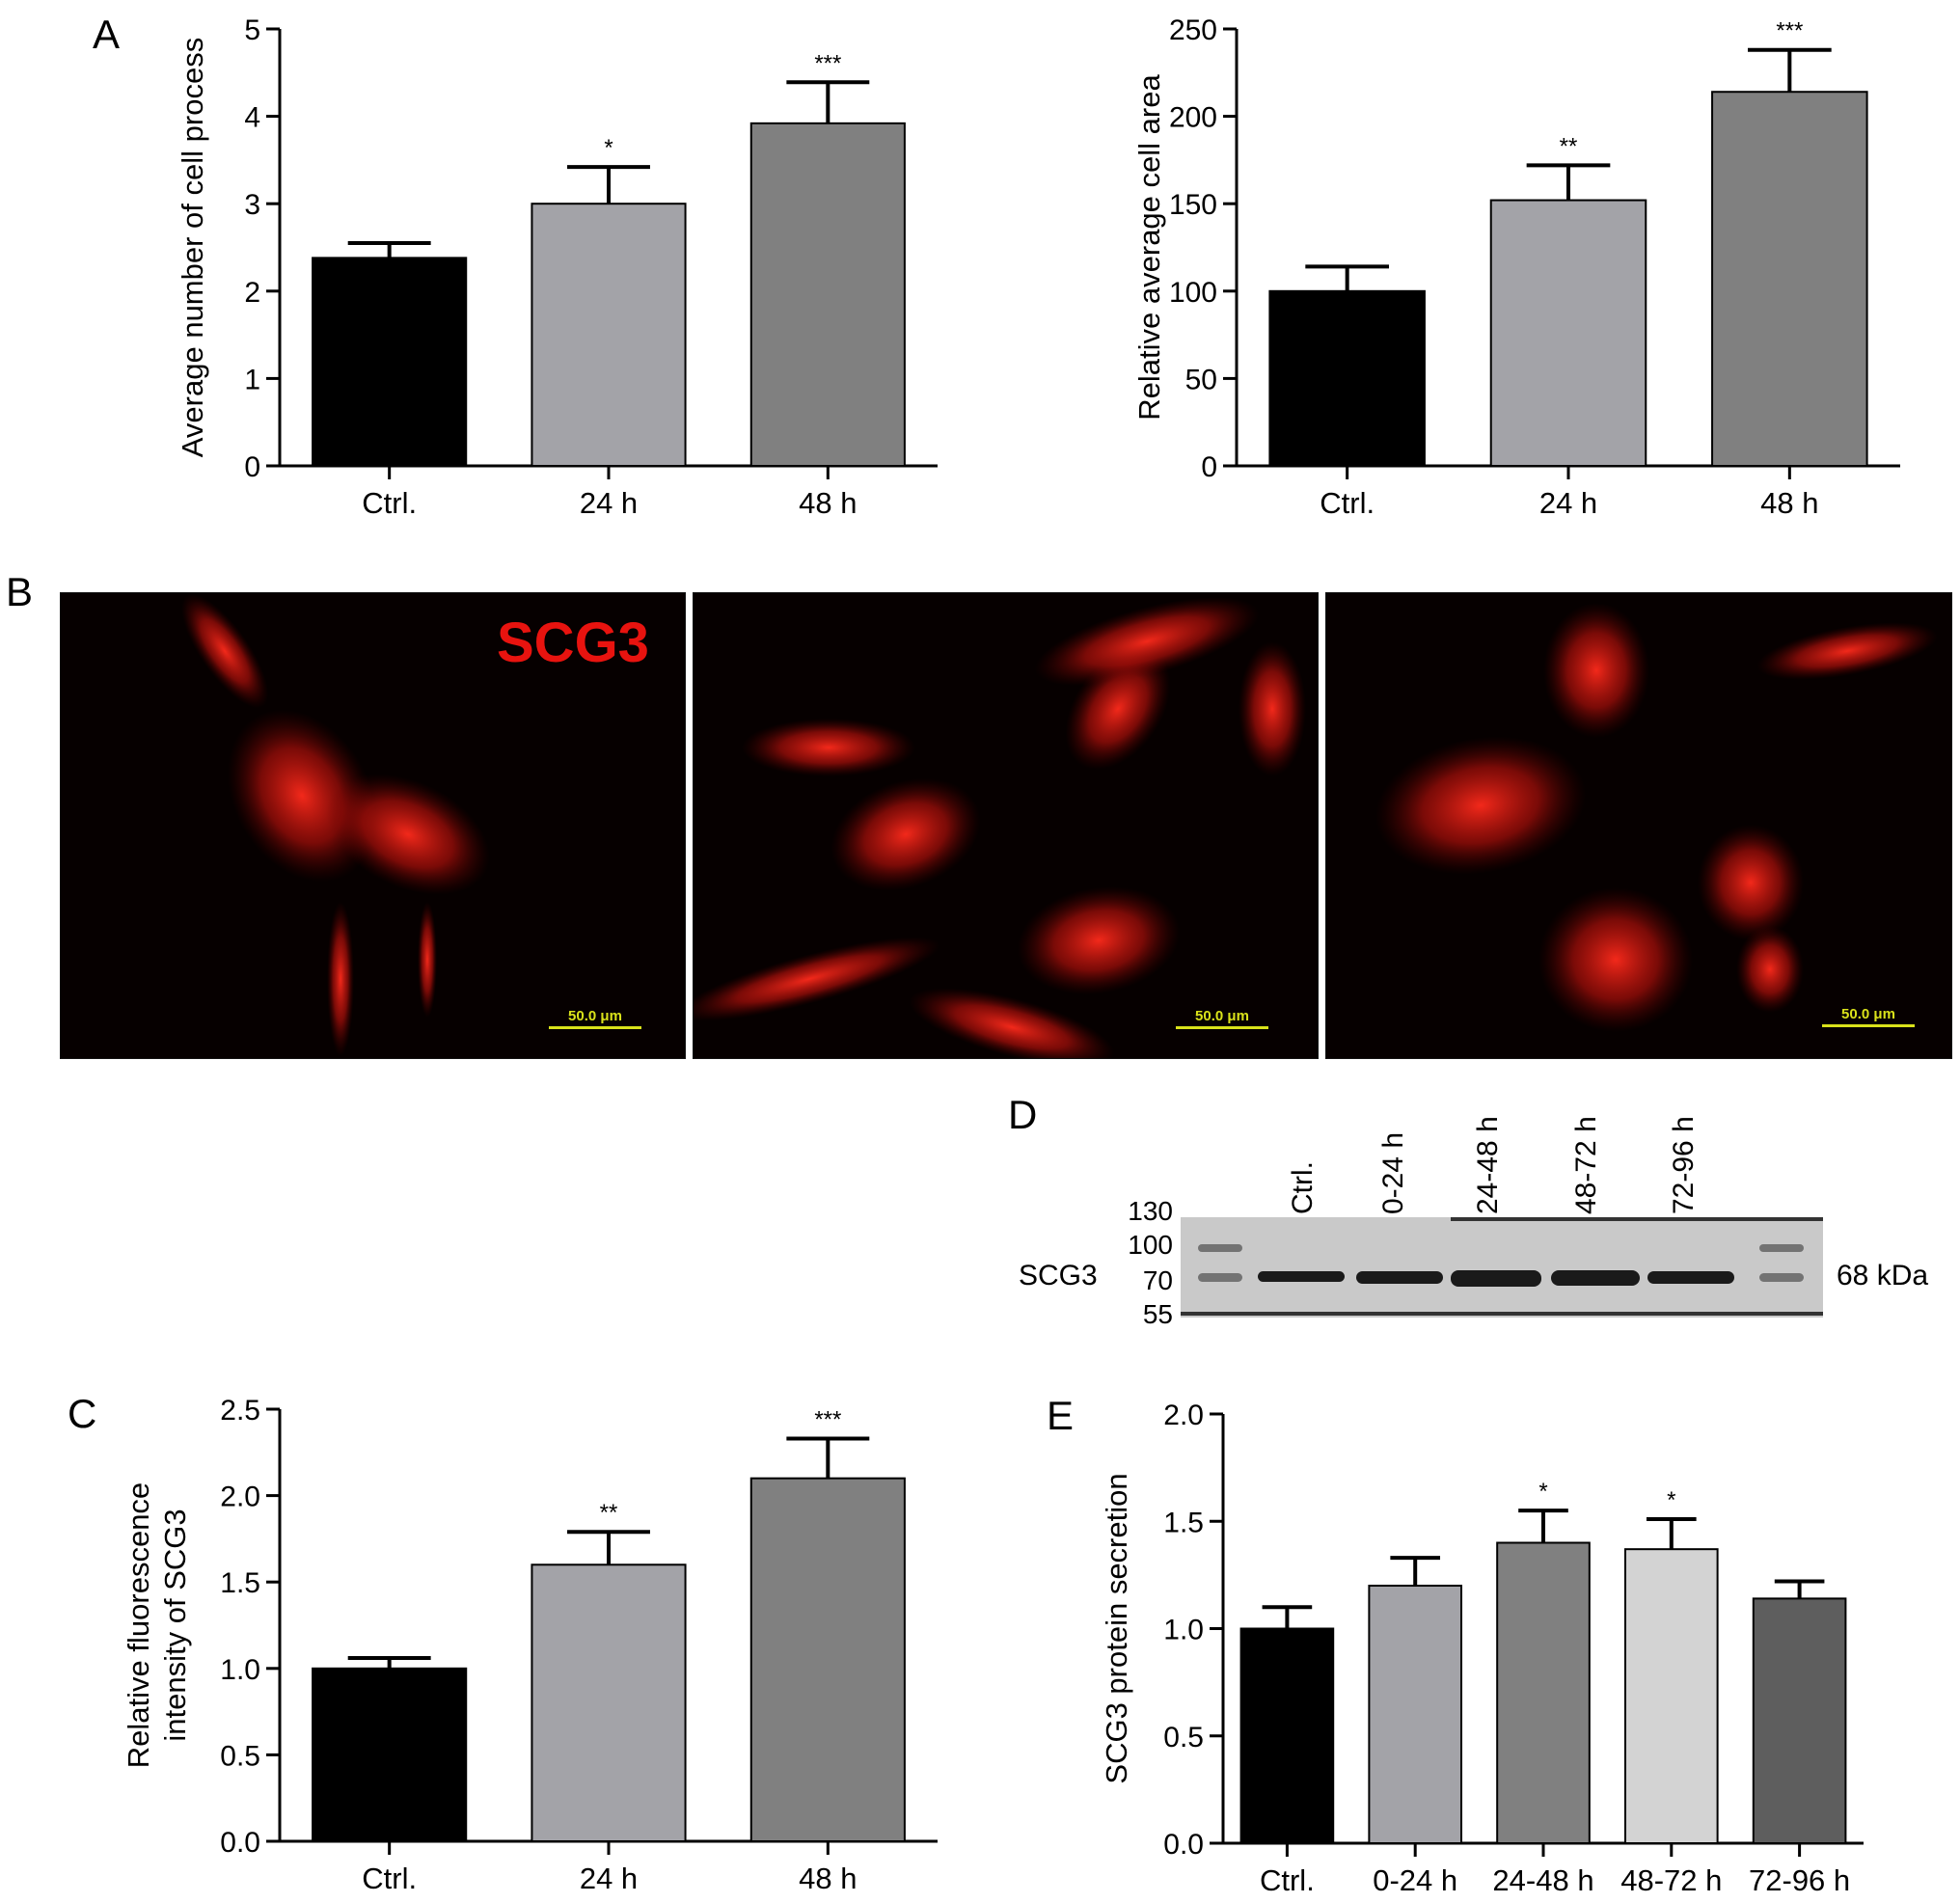 The height and width of the screenshot is (1903, 1960). Describe the element at coordinates (1150, 1245) in the screenshot. I see `mw-marker-100: 100` at that location.